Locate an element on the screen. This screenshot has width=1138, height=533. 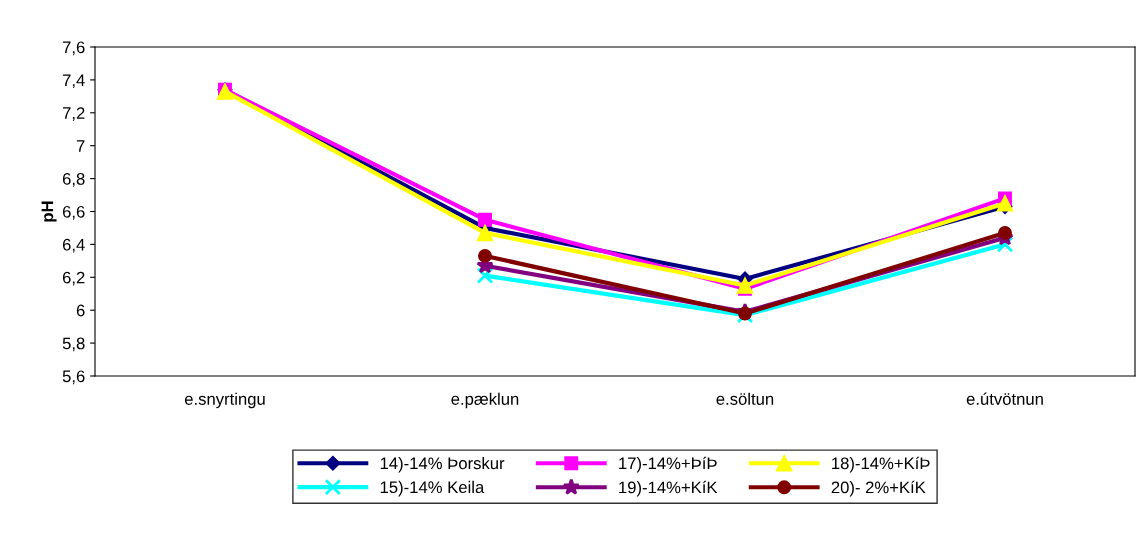
legend-label: 18)-14%+KíÞ is located at coordinates (881, 464).